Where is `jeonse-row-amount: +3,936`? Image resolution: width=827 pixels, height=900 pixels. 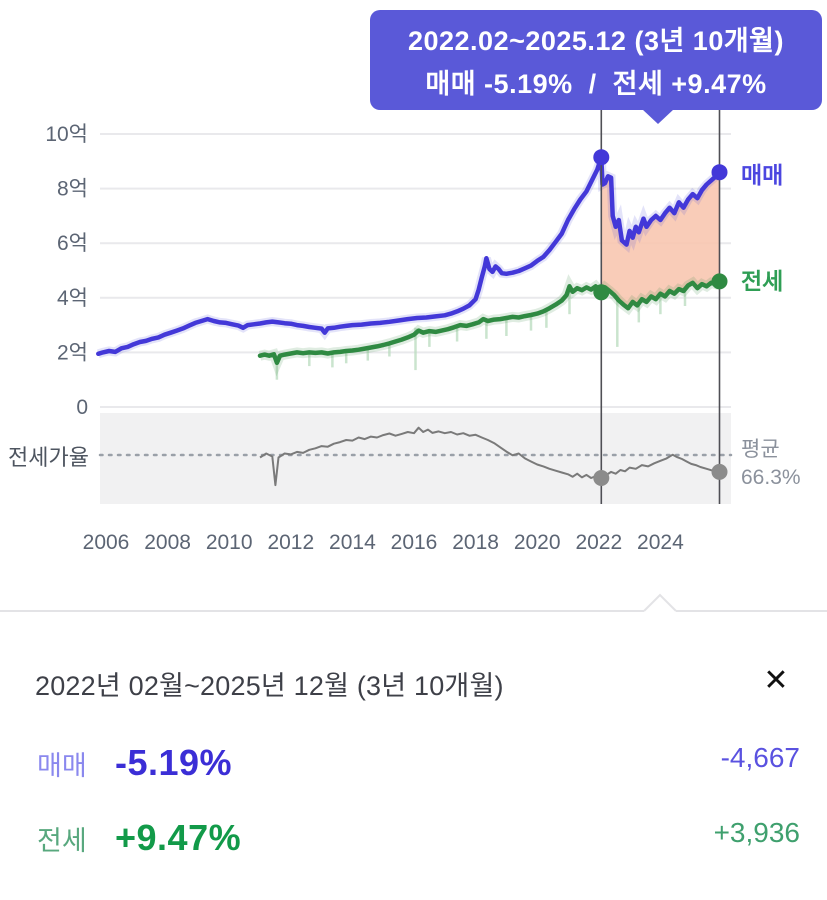
jeonse-row-amount: +3,936 is located at coordinates (756, 832).